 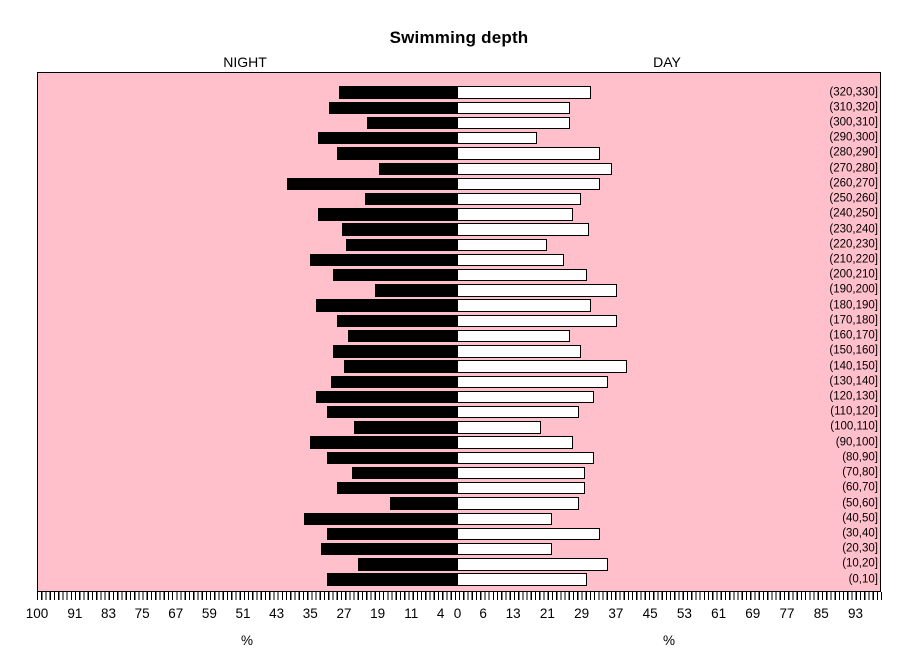 I want to click on depth-row: (200,210], so click(x=459, y=275).